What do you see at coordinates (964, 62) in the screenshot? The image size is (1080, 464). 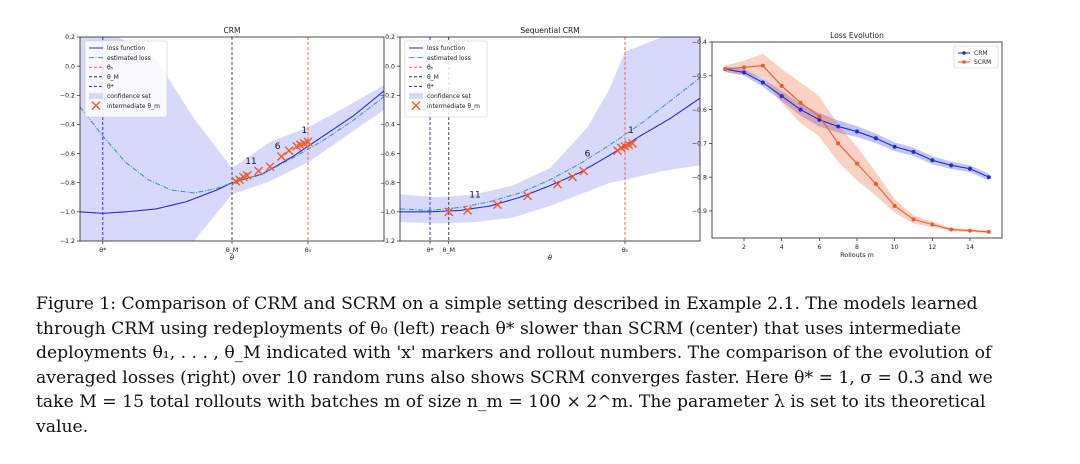 I see `legend-swatch-marker` at bounding box center [964, 62].